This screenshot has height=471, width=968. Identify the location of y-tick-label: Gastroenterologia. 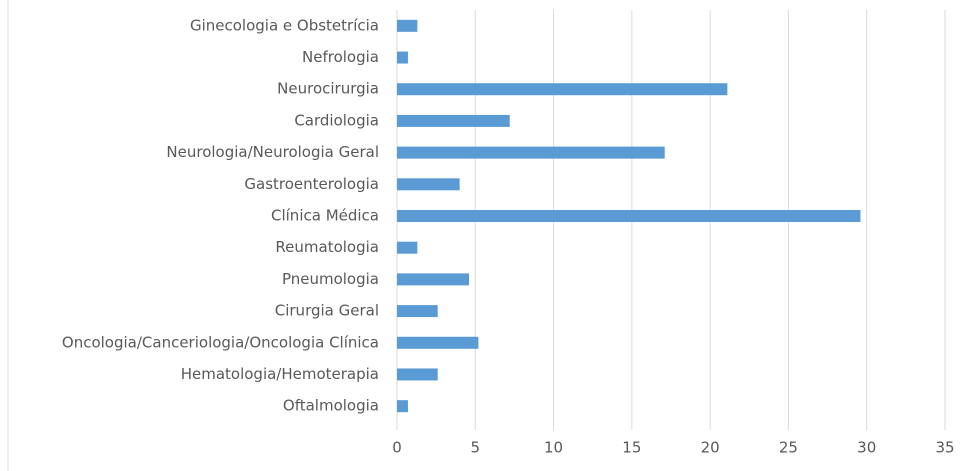
(311, 184).